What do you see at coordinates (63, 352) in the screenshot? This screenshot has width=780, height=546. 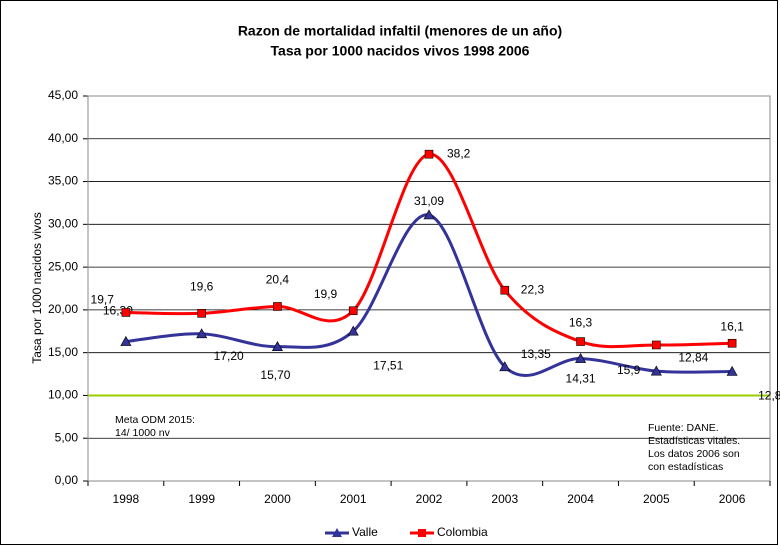 I see `y-tick-label: 15,00` at bounding box center [63, 352].